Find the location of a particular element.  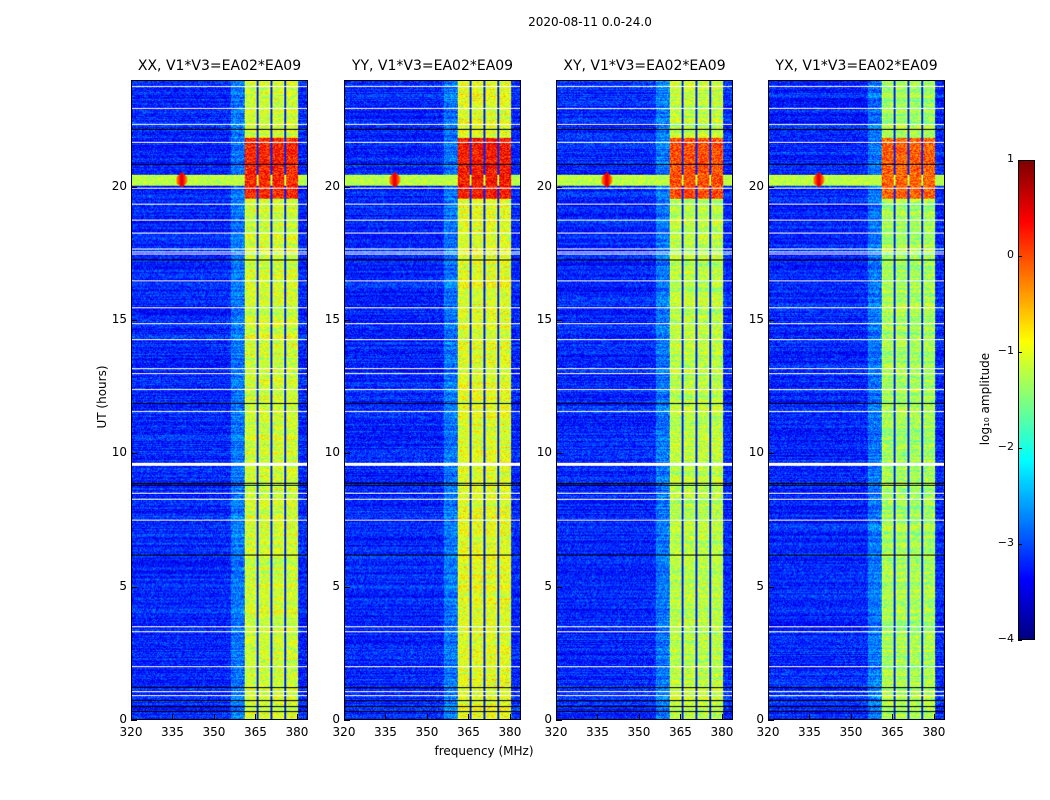

panel-title: YY, V1*V3=EA02*EA09 is located at coordinates (432, 66).